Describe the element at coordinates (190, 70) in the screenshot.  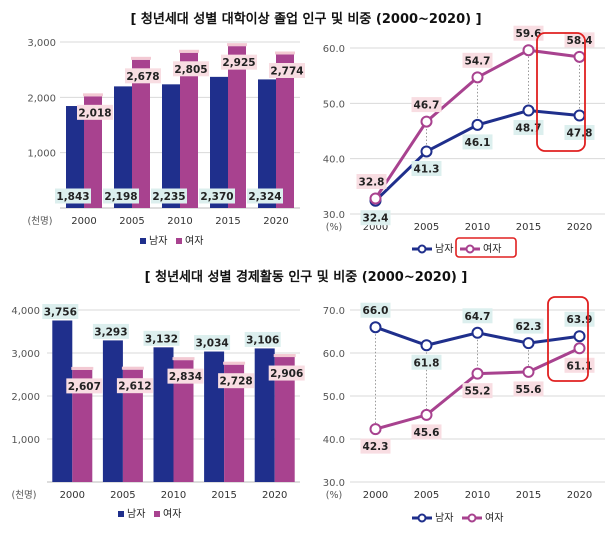
I see `data-label-female: 2,805` at that location.